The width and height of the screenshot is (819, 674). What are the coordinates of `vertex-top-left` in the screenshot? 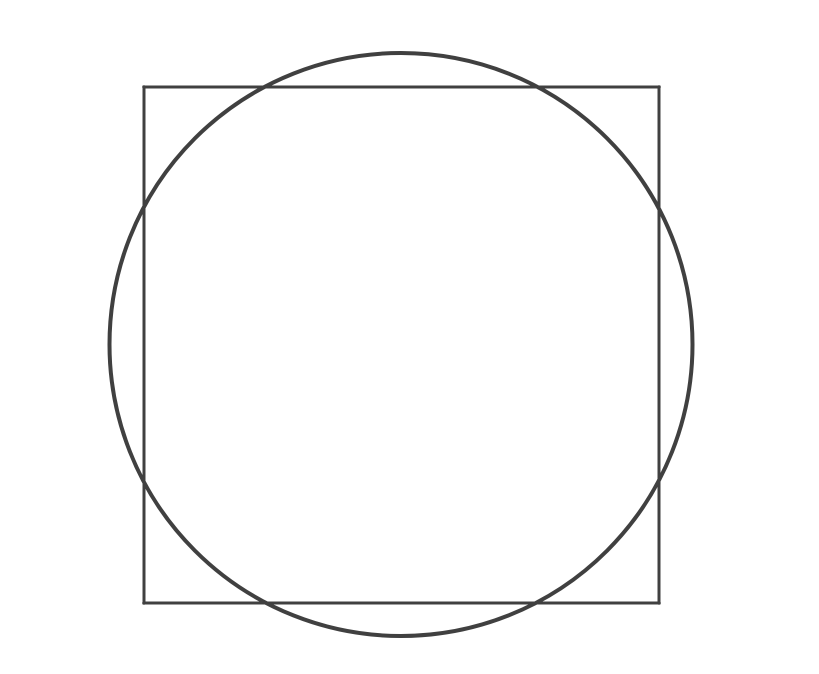 It's located at (144, 87).